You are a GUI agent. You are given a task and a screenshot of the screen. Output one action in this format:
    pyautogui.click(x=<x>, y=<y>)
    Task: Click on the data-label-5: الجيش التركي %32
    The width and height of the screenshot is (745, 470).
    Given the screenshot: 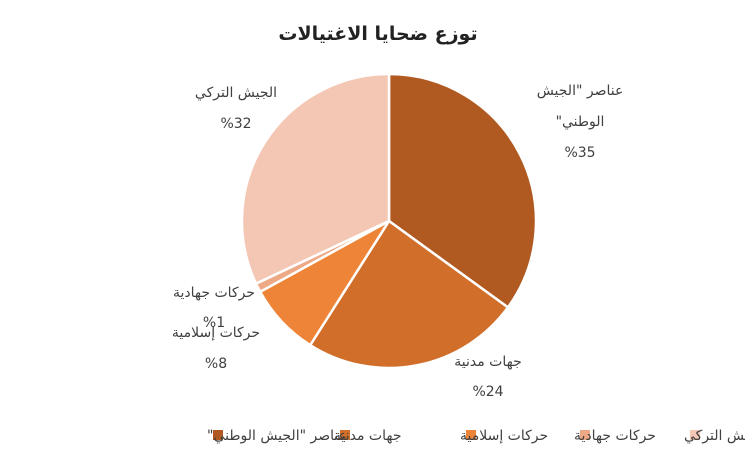 What is the action you would take?
    pyautogui.click(x=236, y=108)
    